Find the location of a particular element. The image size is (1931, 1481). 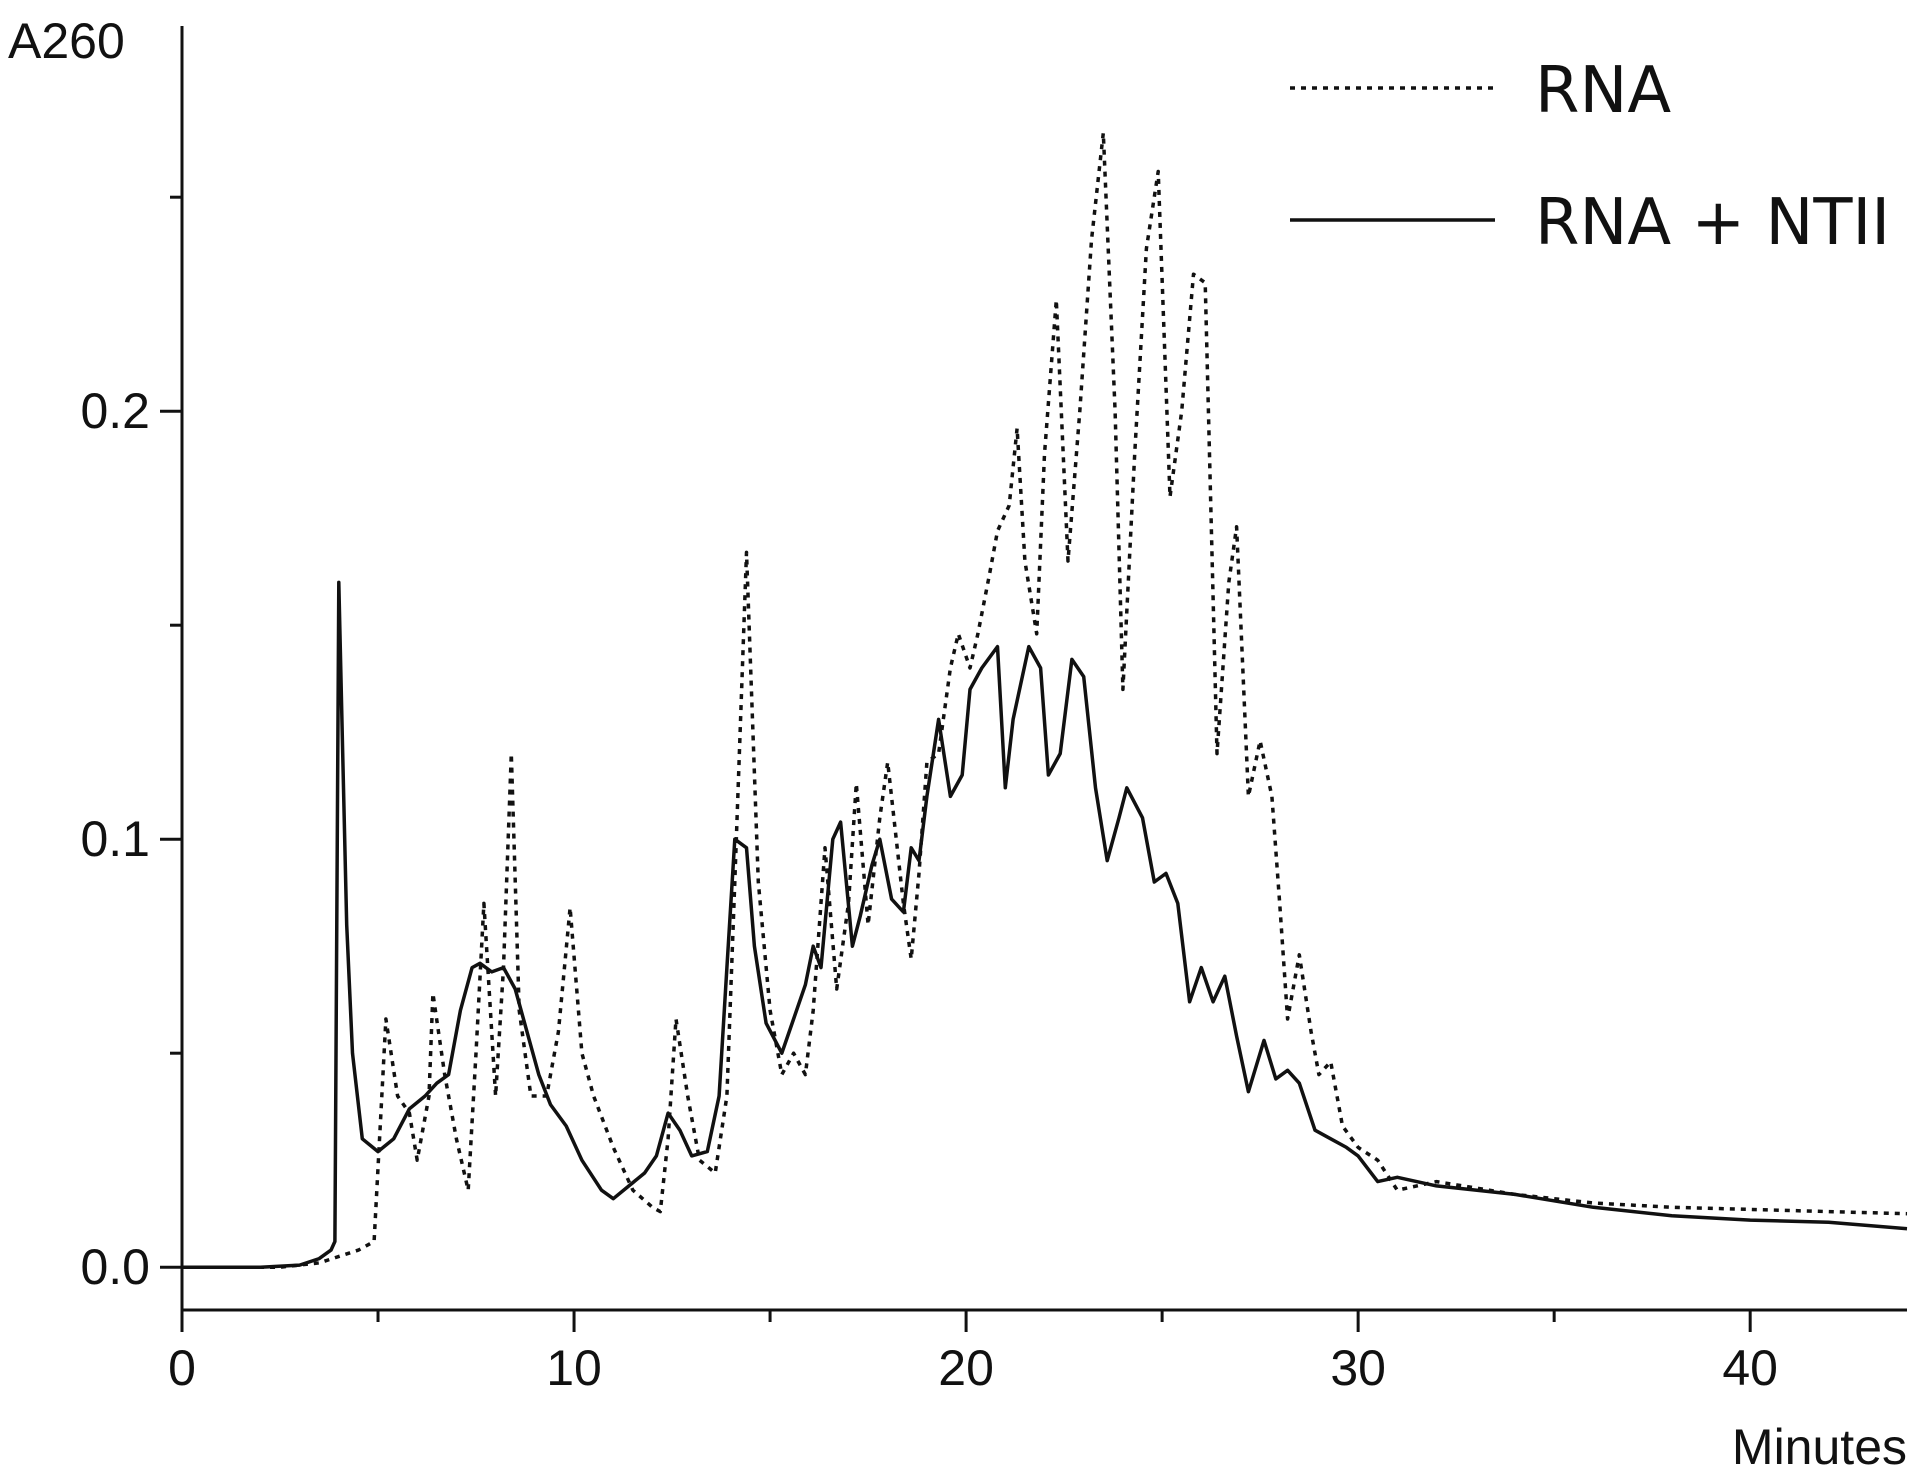

x-tick-label: 30 is located at coordinates (1358, 1368).